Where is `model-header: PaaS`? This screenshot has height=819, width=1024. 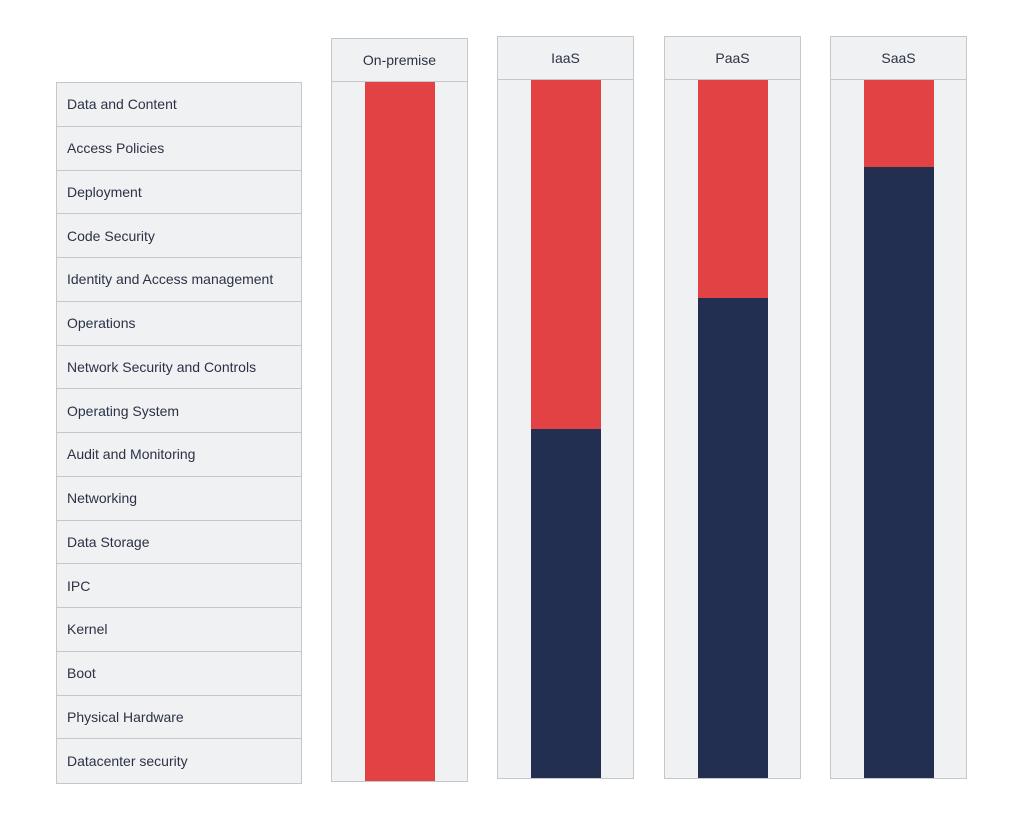
model-header: PaaS is located at coordinates (732, 58).